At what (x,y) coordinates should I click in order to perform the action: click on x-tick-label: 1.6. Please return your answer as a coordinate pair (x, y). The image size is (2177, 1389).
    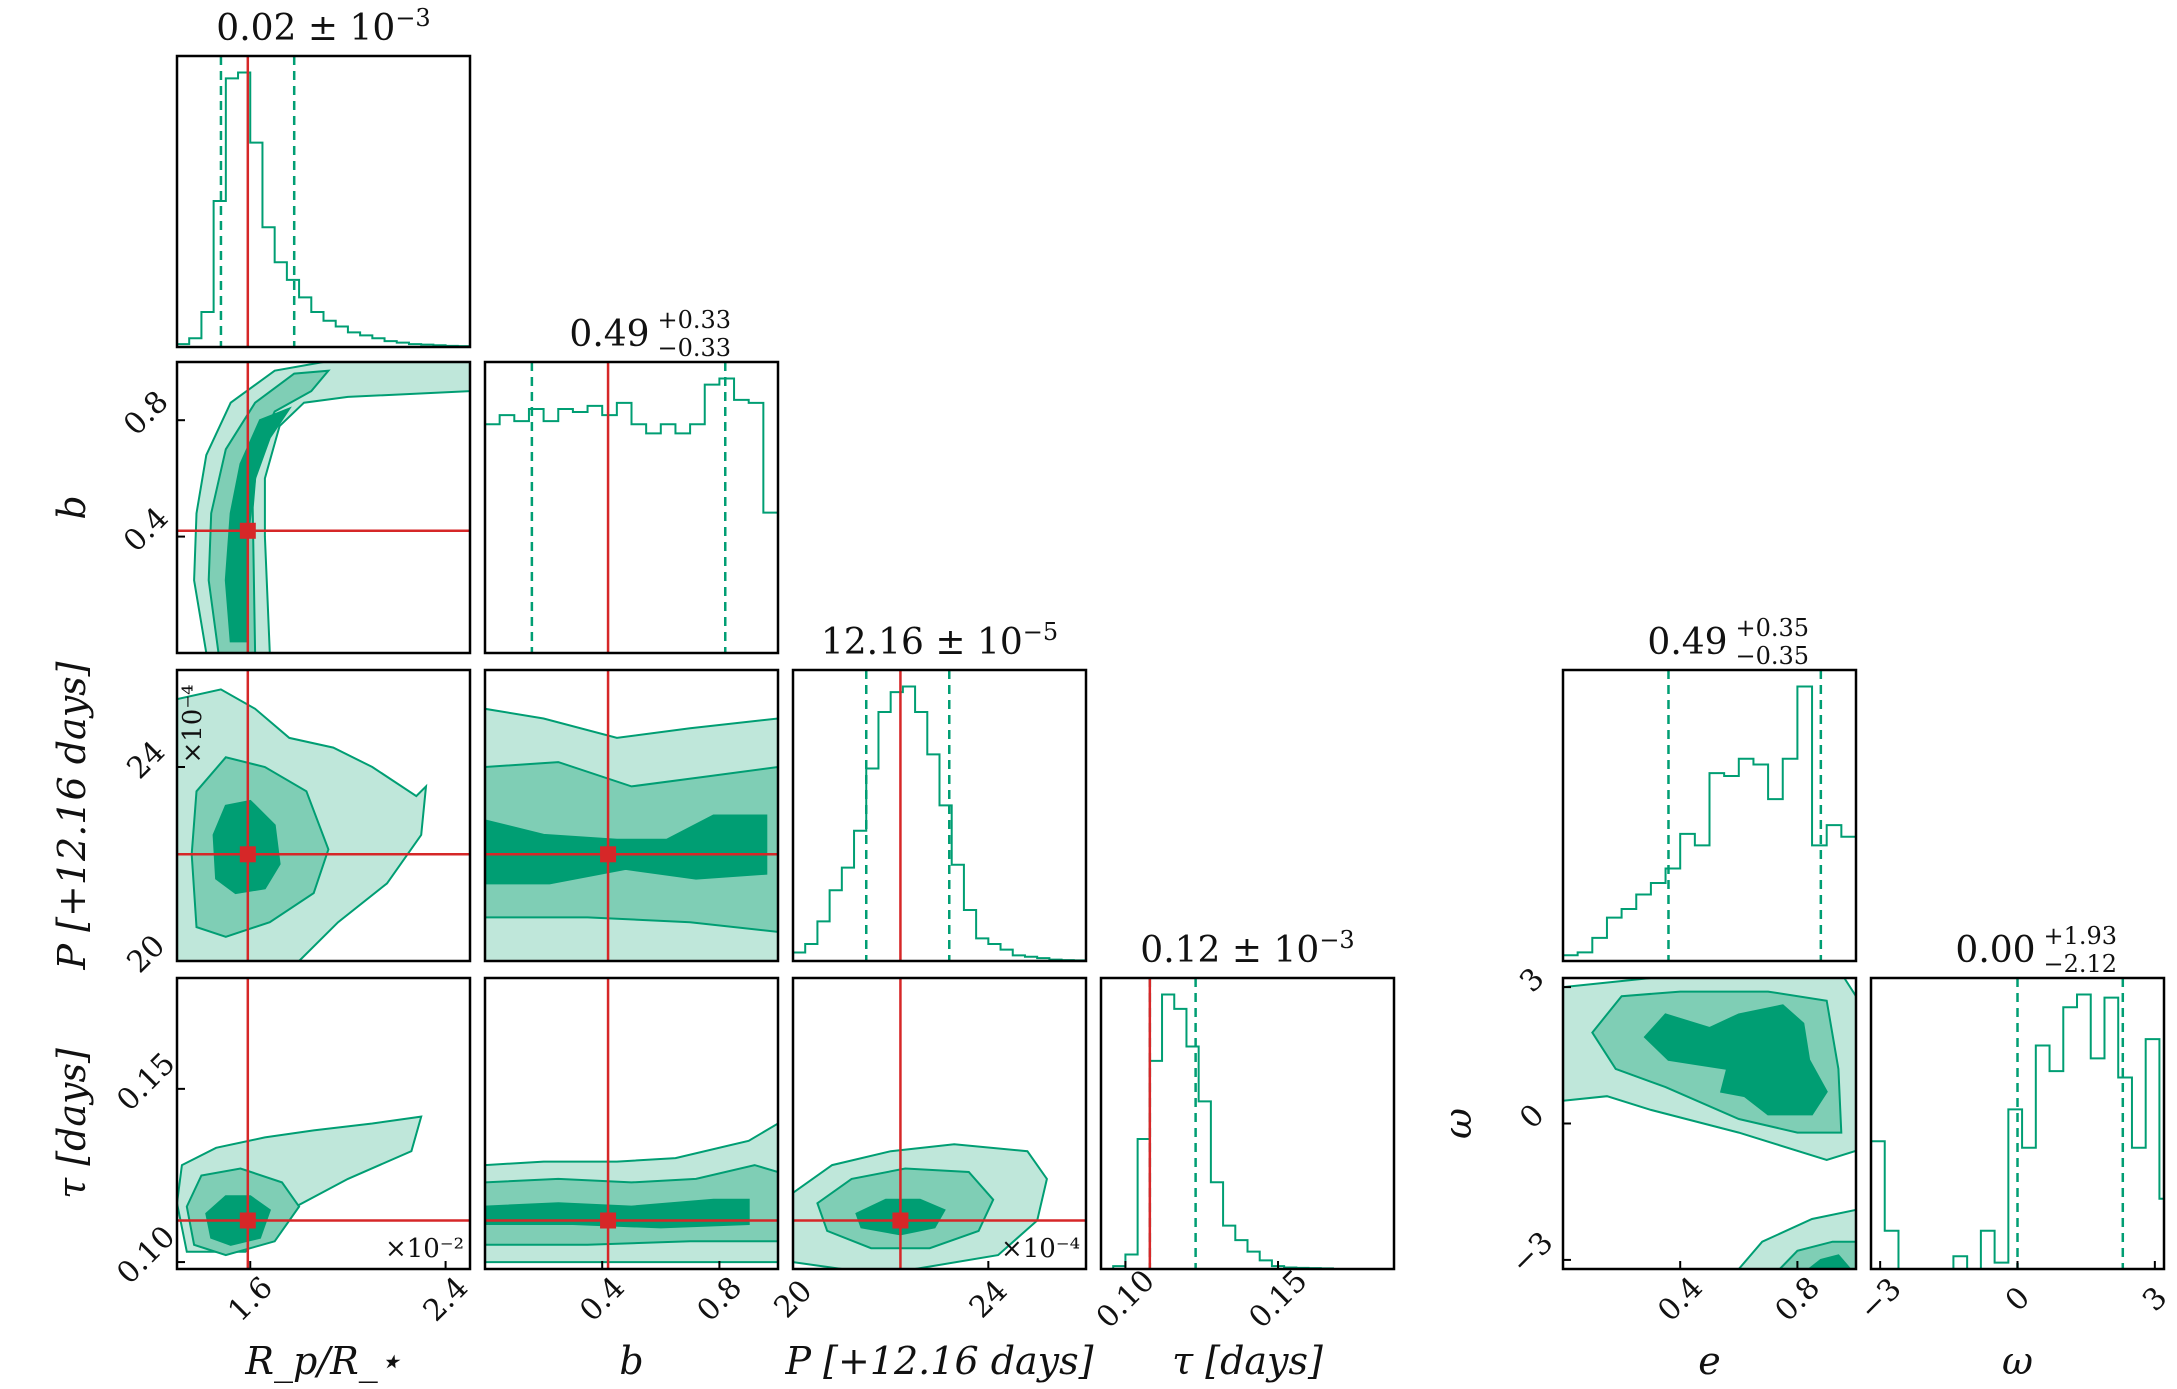
    Looking at the image, I should click on (250, 1299).